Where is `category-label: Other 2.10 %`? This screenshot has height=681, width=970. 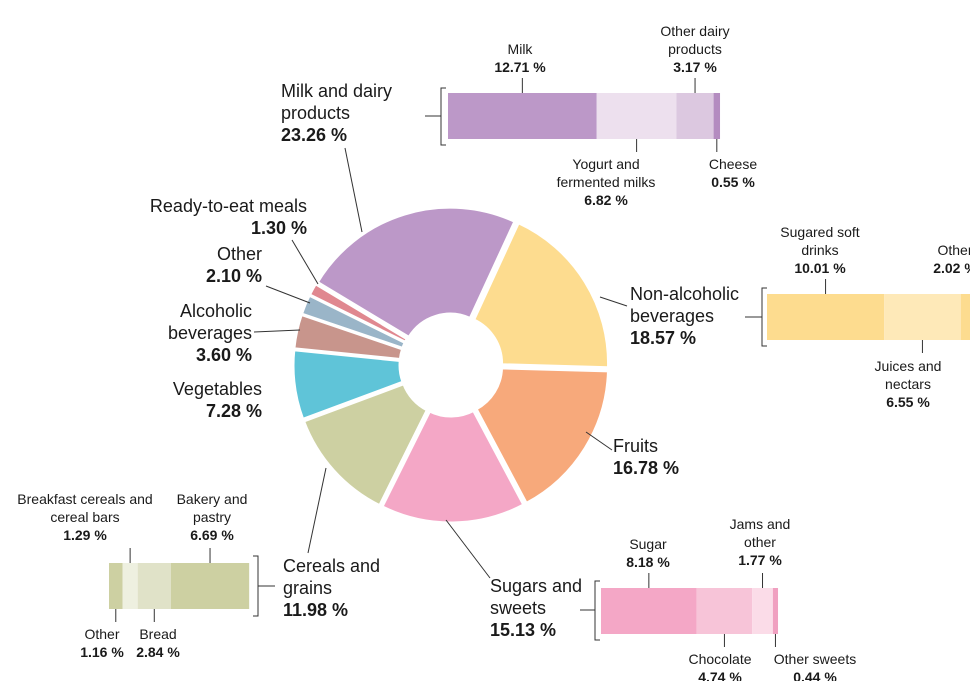
category-label: Other 2.10 % is located at coordinates (187, 265).